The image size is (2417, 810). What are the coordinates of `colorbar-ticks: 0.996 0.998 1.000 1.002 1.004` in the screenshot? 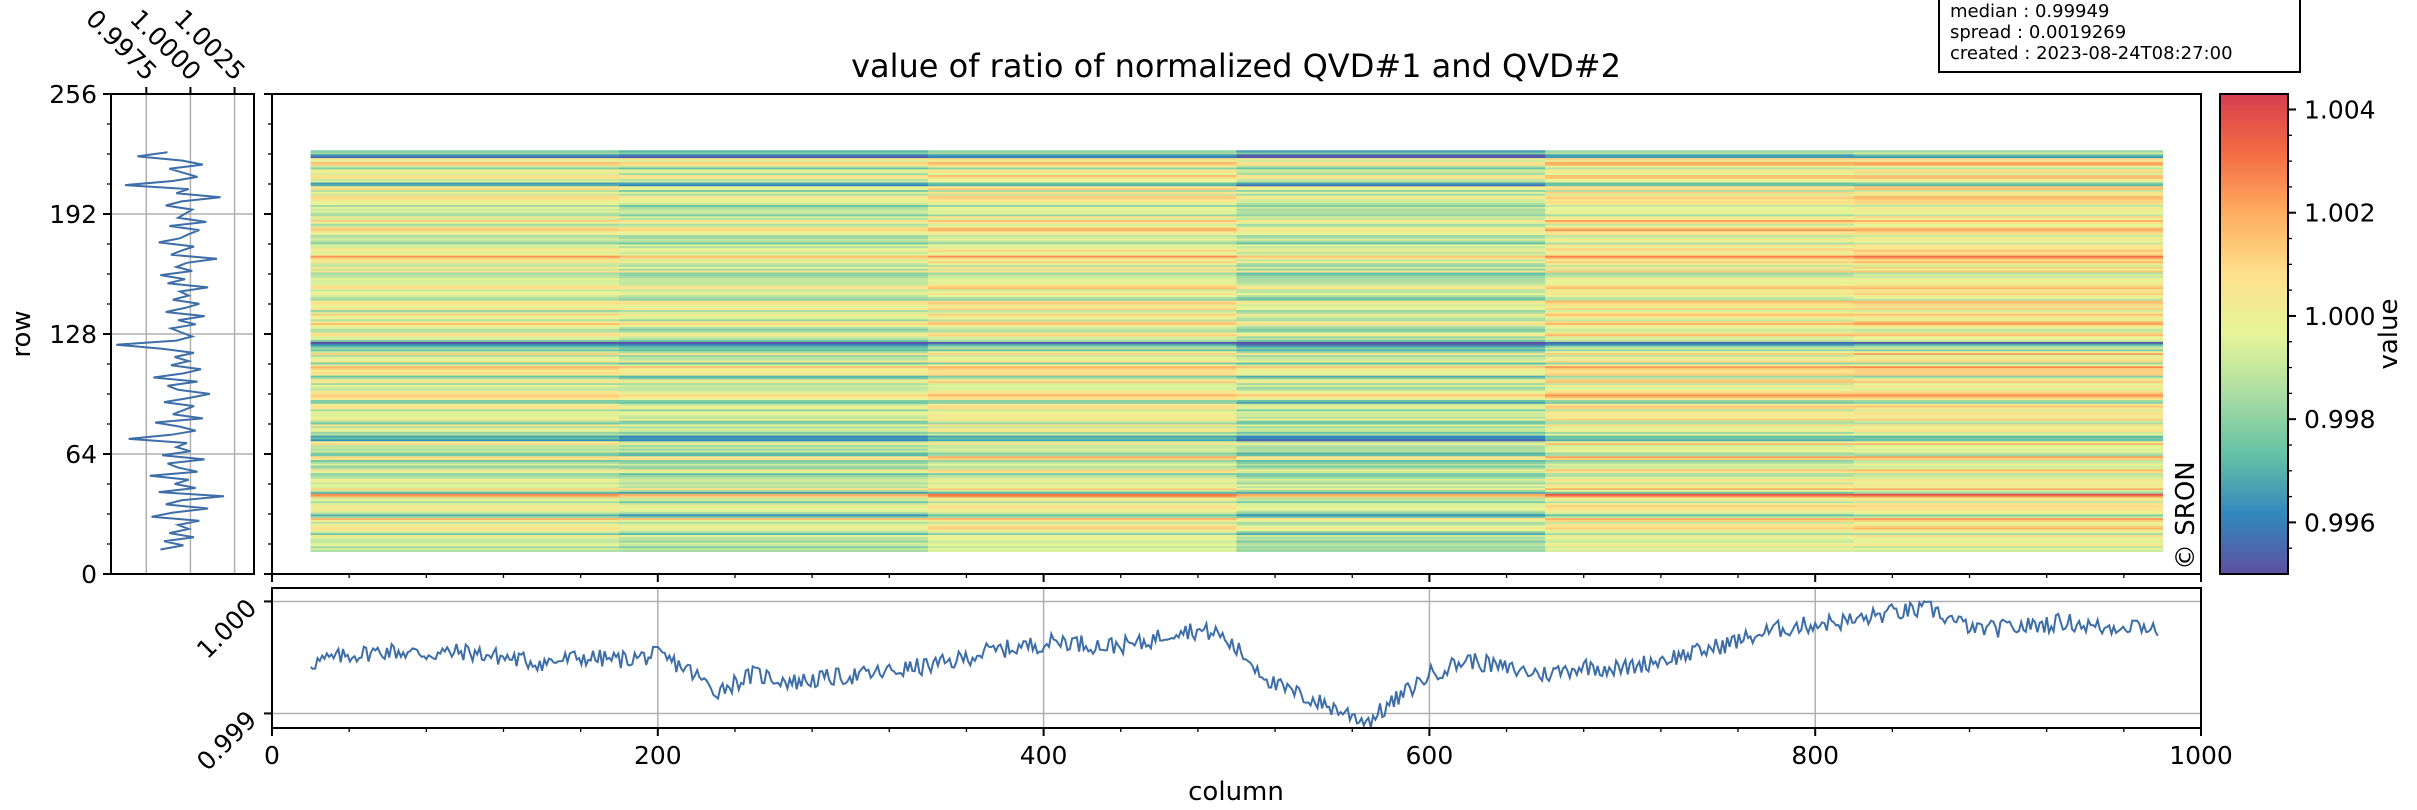 It's located at (2332, 322).